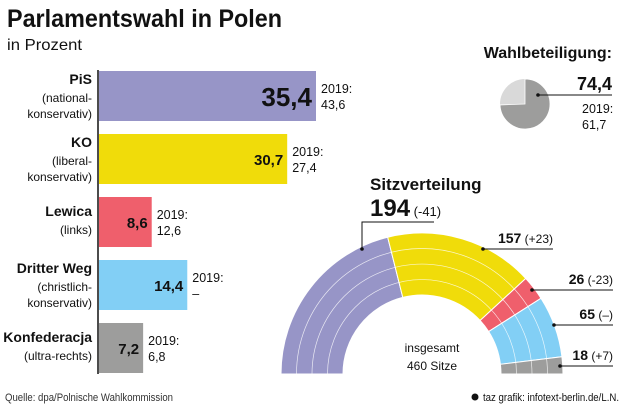  Describe the element at coordinates (304, 168) in the screenshot. I see `previous-value: 27,4` at that location.